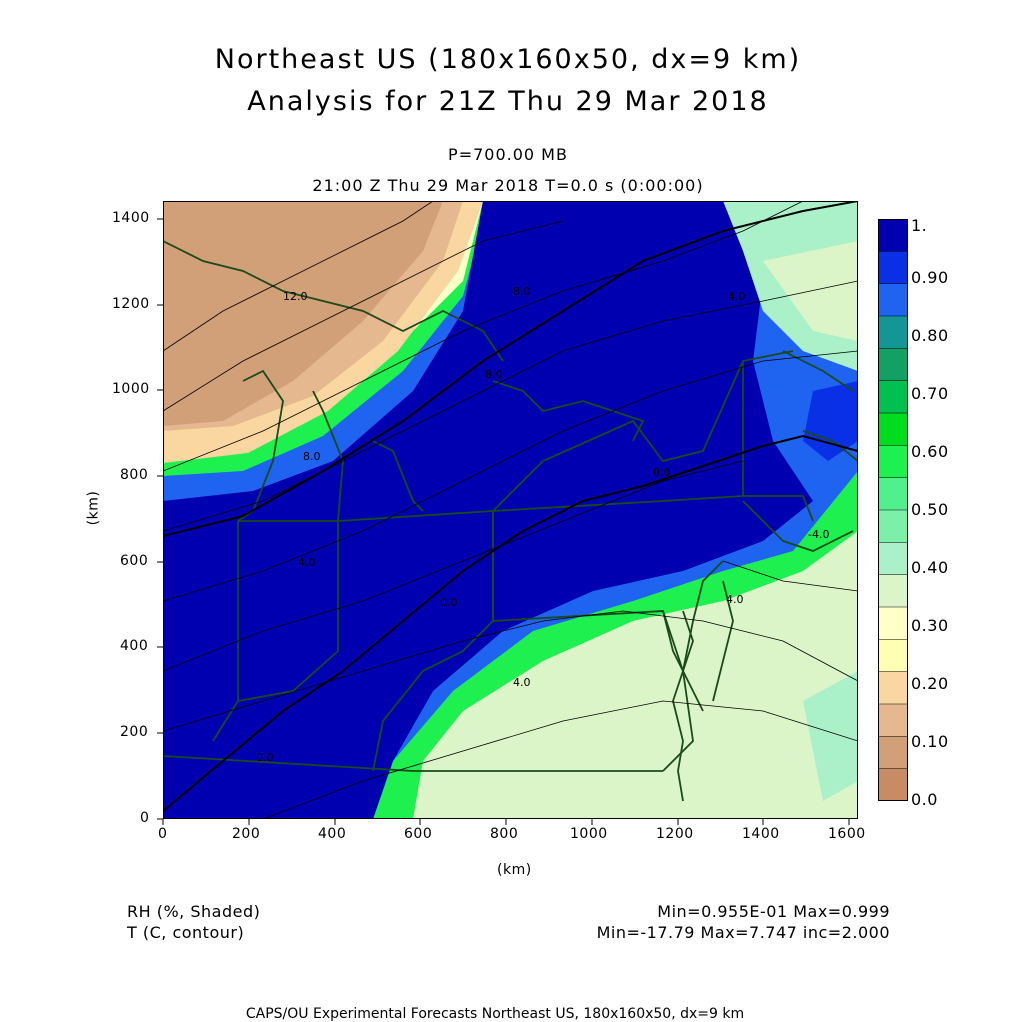 The height and width of the screenshot is (1022, 1022). Describe the element at coordinates (134, 561) in the screenshot. I see `y-tick-label: 600` at that location.